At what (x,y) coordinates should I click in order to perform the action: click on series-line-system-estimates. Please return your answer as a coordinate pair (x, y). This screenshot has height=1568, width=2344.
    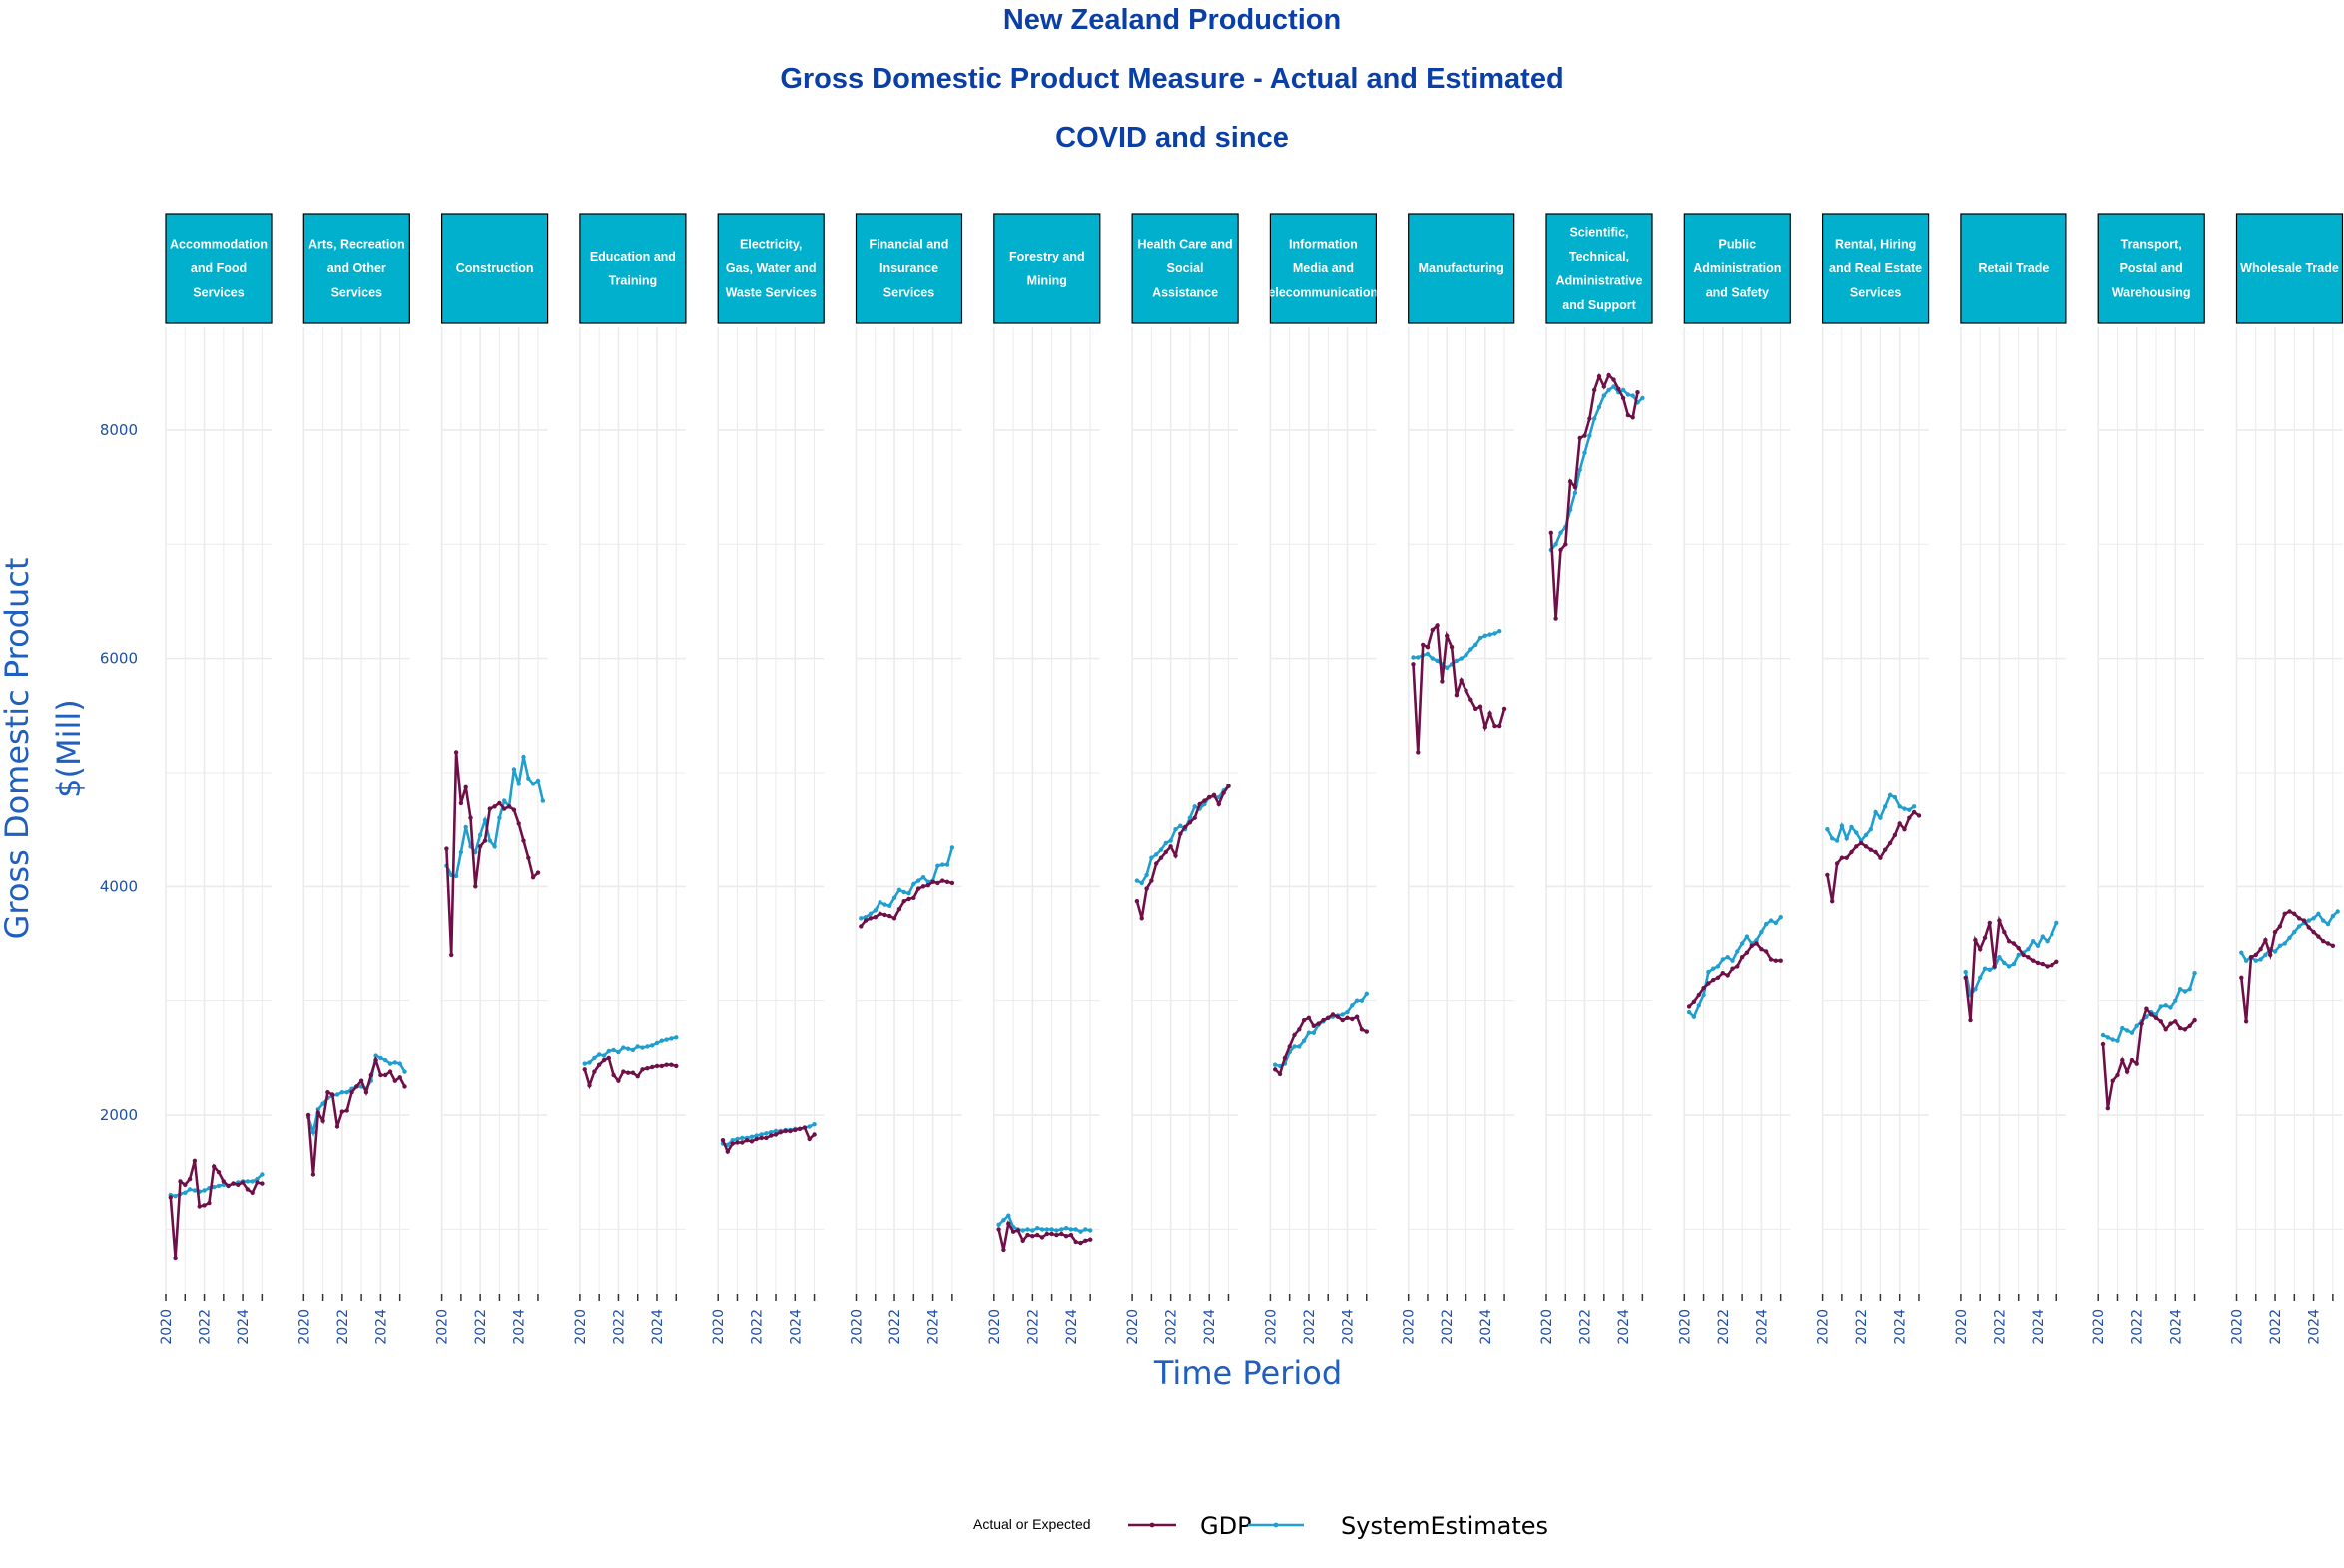
    Looking at the image, I should click on (2011, 960).